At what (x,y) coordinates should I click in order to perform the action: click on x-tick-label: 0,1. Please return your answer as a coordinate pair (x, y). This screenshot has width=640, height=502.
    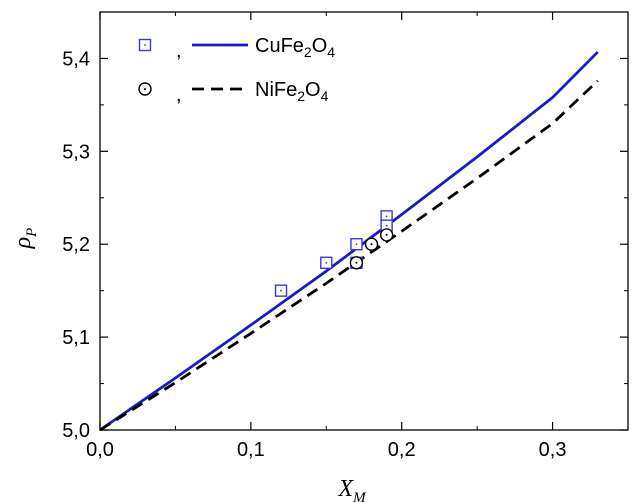
    Looking at the image, I should click on (251, 450).